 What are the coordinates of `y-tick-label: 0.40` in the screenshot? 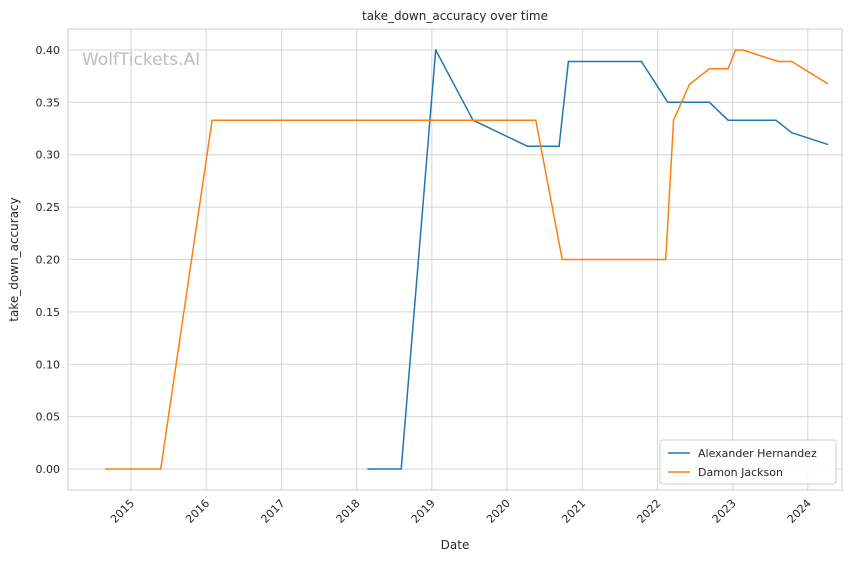 It's located at (48, 50).